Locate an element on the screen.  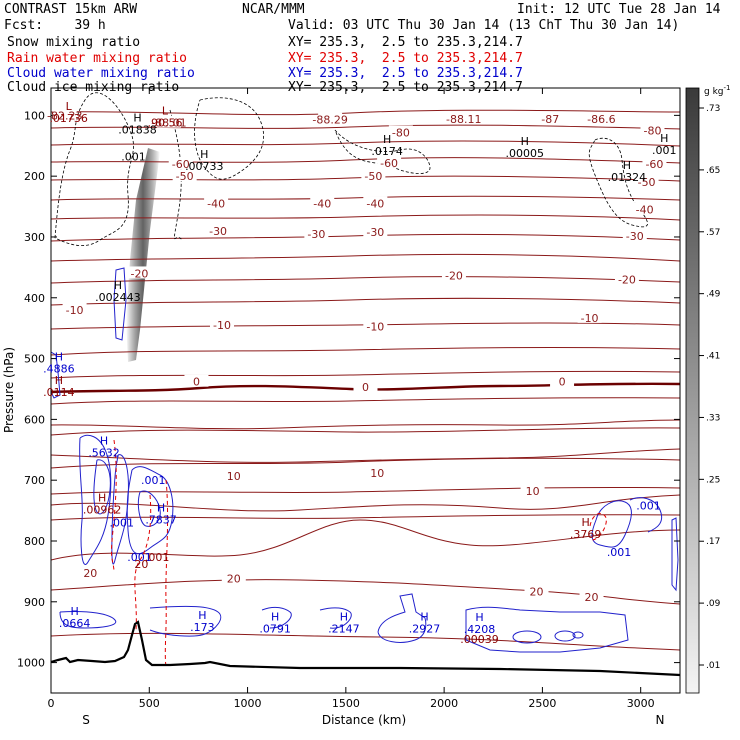
colorbar-tick-label: .33 is located at coordinates (713, 418).